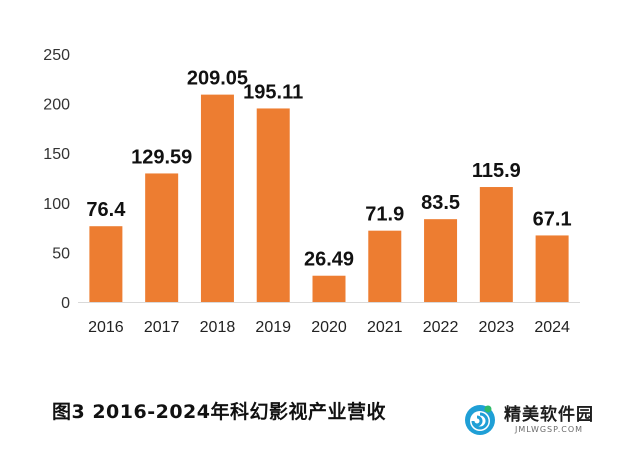 This screenshot has height=450, width=636. I want to click on x-tick-label: 2024, so click(552, 327).